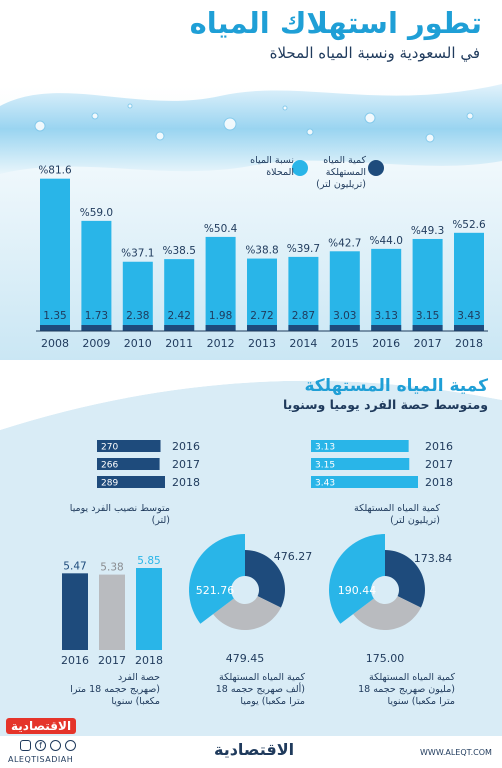 This screenshot has width=502, height=768. I want to click on share-chart: 5.47 2016 5.38 2017 5.85 2018, so click(112, 611).